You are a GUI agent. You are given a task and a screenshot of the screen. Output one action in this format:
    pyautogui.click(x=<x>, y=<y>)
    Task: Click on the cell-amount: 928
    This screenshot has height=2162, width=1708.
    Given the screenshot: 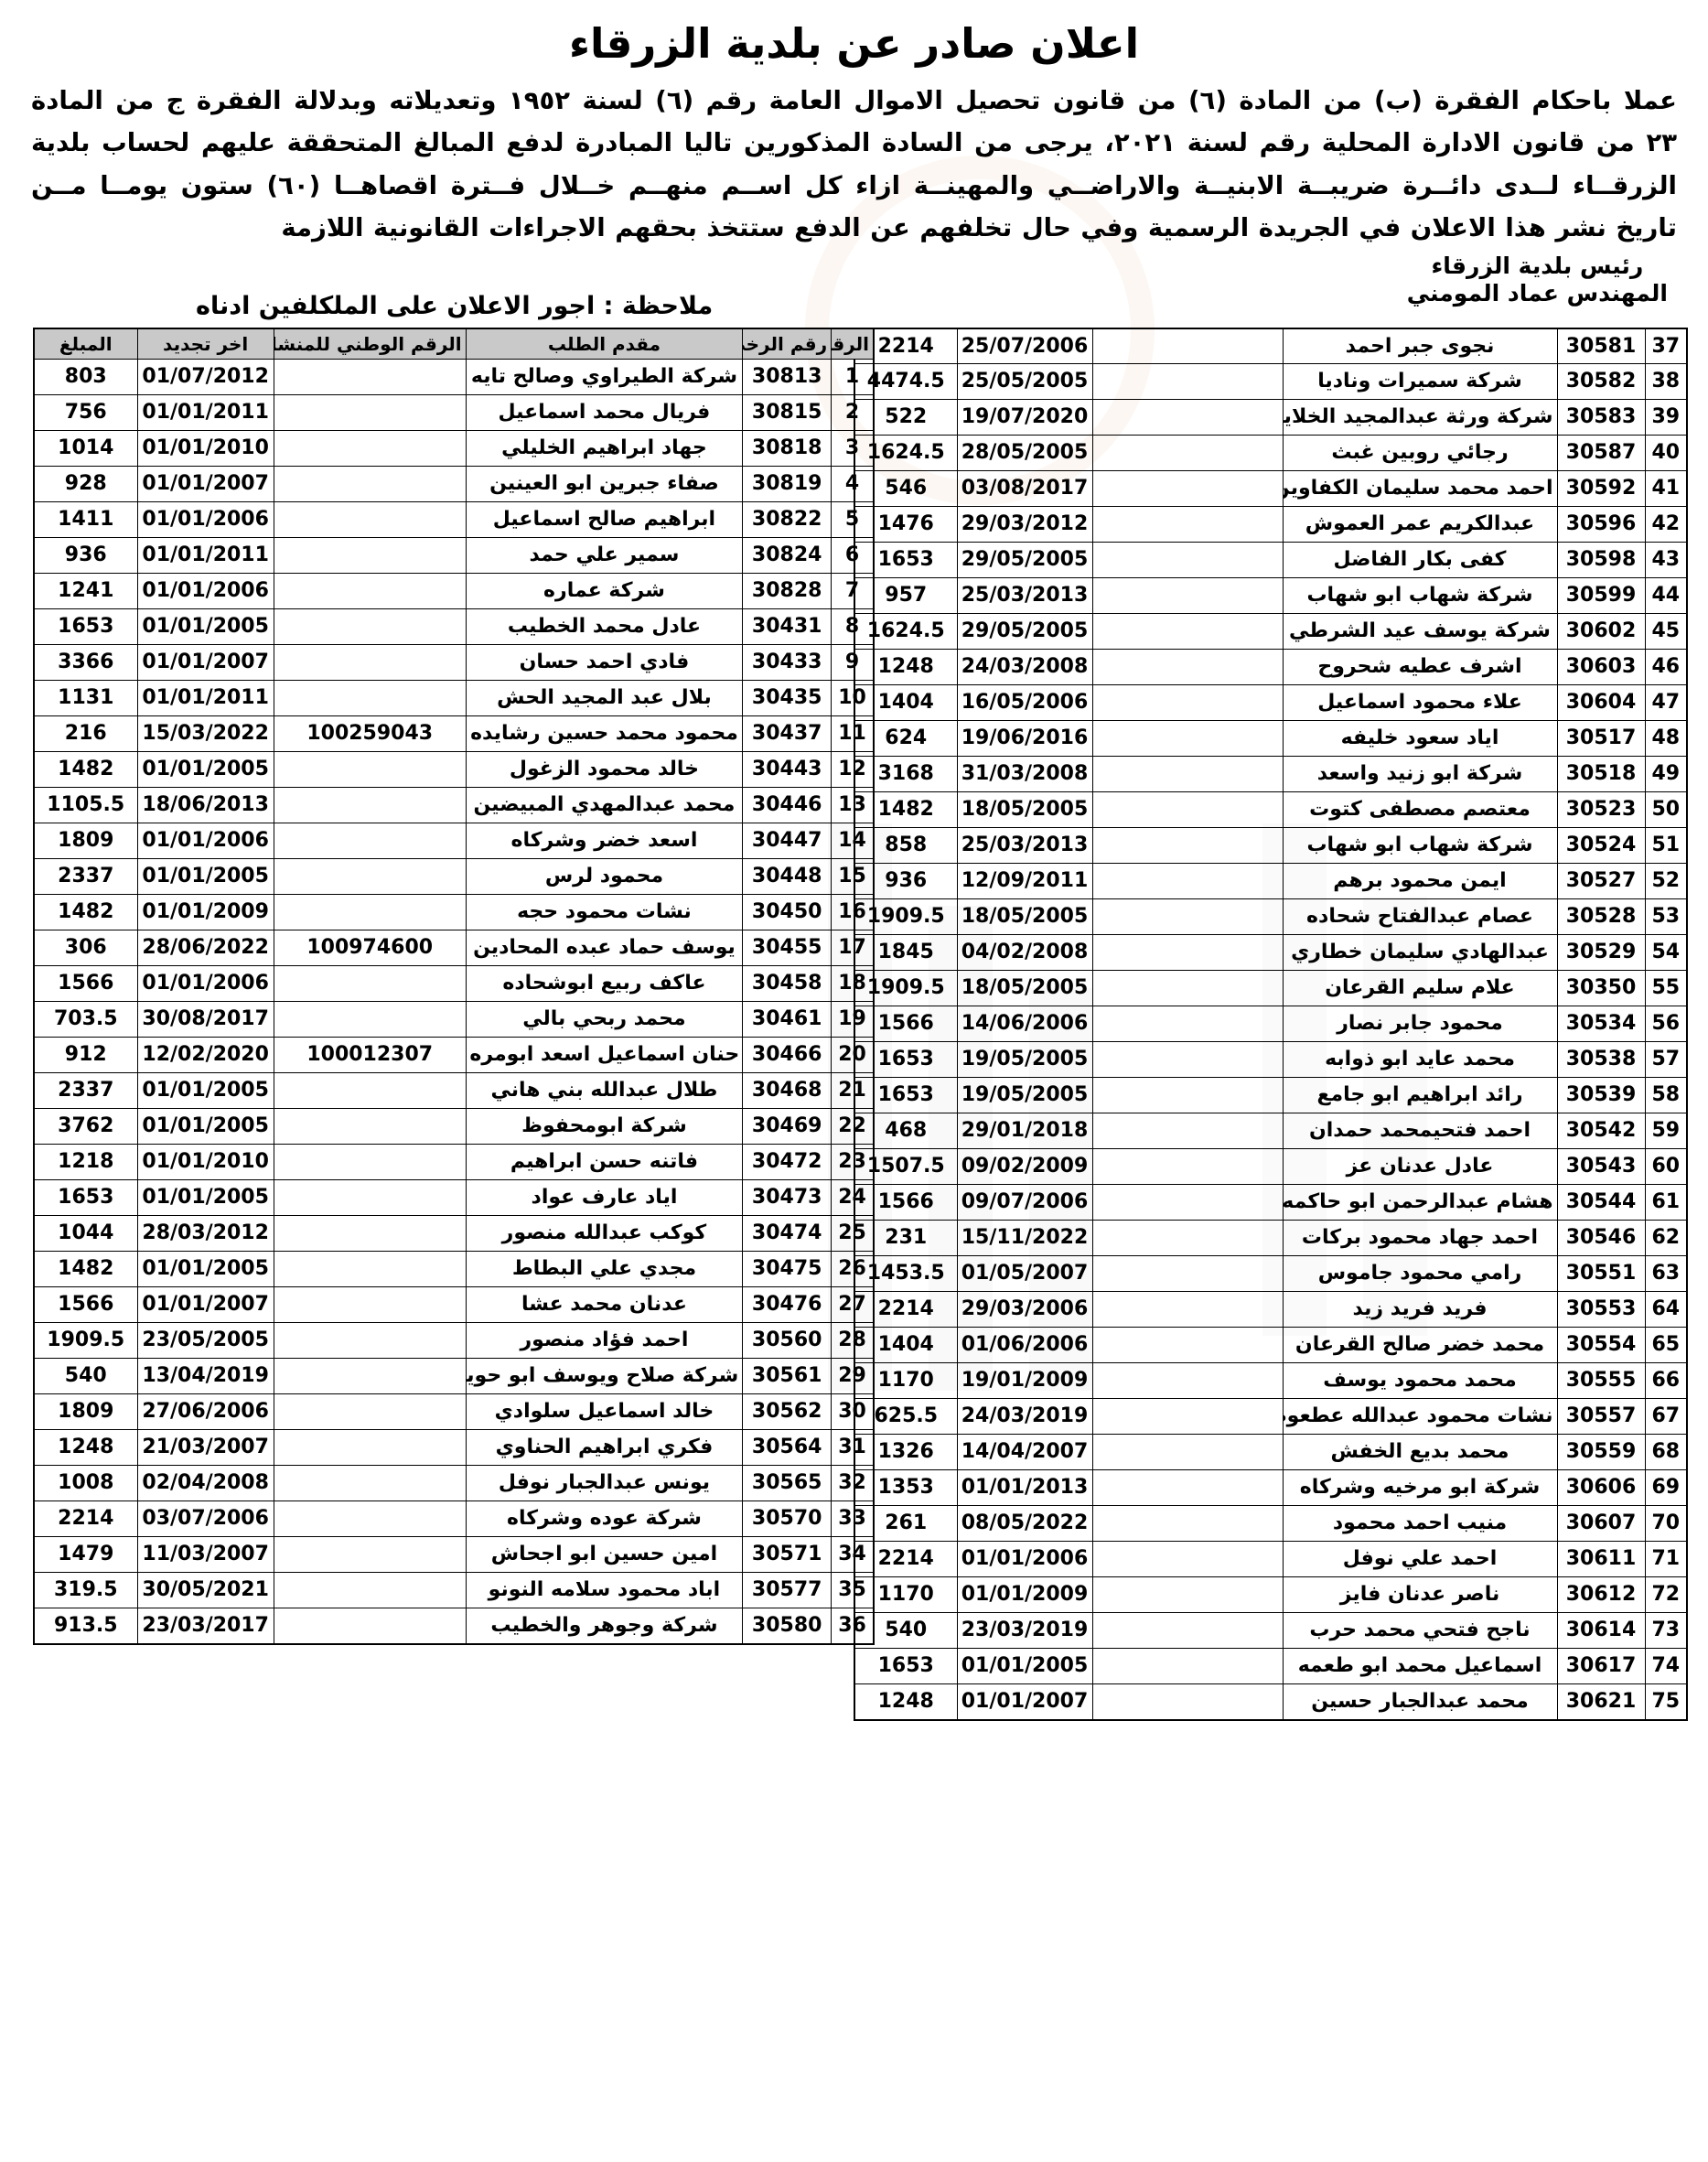 What is the action you would take?
    pyautogui.click(x=85, y=485)
    